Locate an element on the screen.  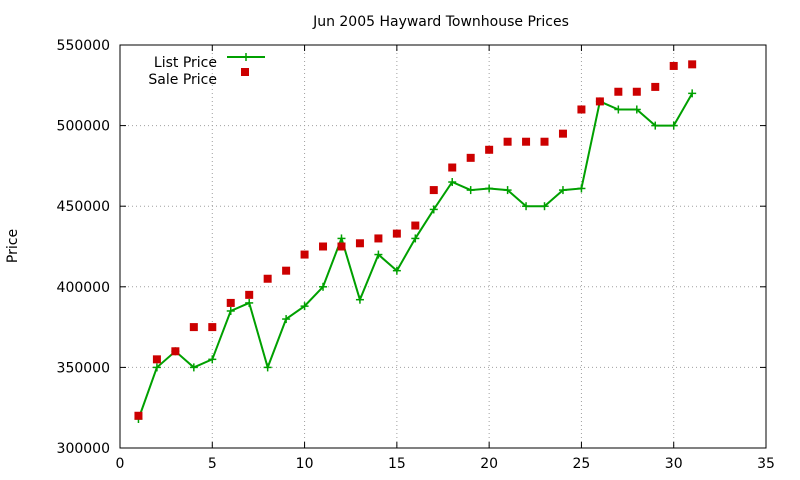
chart-title: Jun 2005 Hayward Townhouse Prices is located at coordinates (440, 22).